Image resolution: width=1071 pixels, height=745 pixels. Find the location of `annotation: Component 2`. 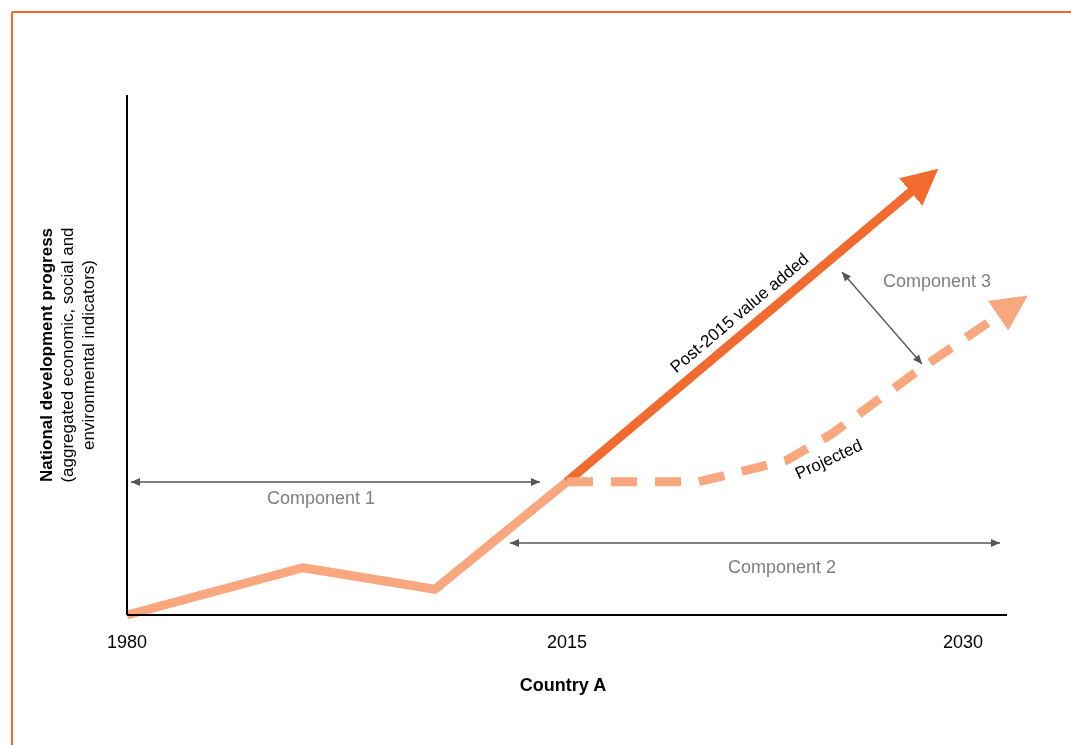

annotation: Component 2 is located at coordinates (782, 567).